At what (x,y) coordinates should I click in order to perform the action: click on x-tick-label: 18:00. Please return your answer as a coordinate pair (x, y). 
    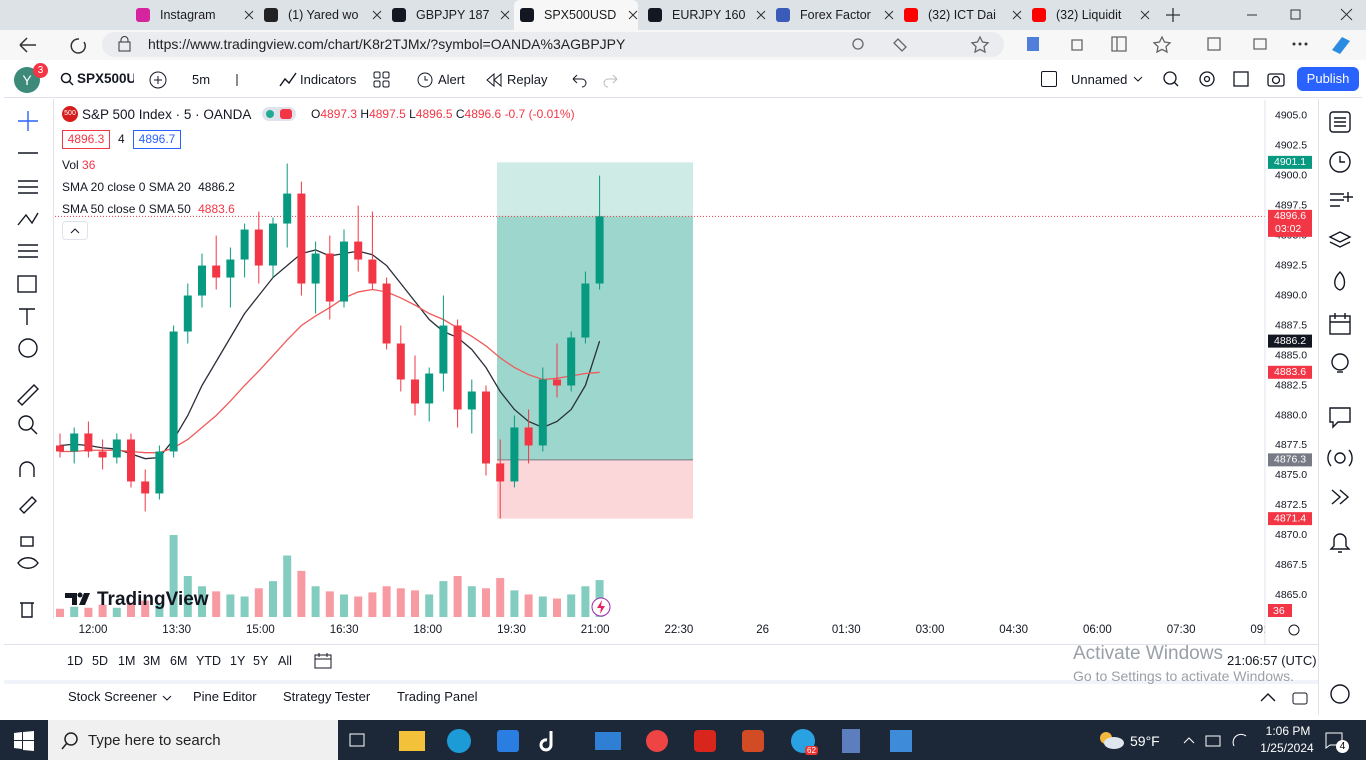
    Looking at the image, I should click on (427, 630).